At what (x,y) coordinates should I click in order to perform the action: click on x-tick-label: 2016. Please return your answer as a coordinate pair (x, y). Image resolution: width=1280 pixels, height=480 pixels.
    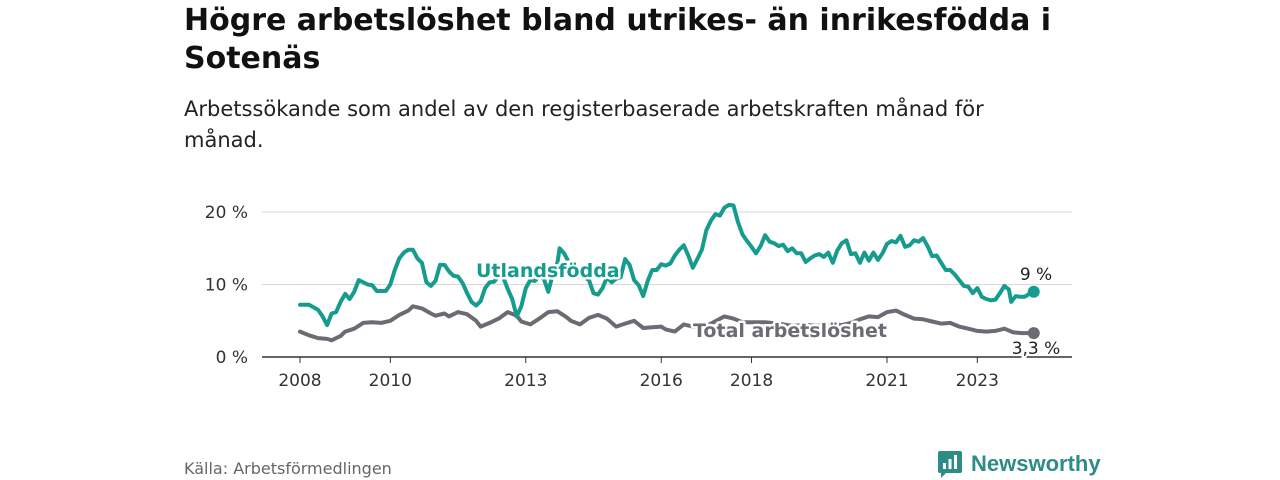
    Looking at the image, I should click on (661, 381).